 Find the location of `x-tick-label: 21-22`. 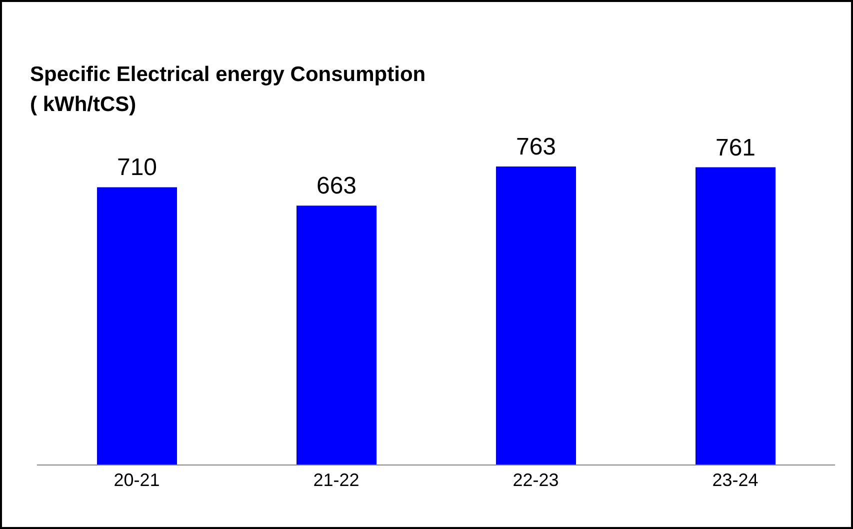

x-tick-label: 21-22 is located at coordinates (336, 480).